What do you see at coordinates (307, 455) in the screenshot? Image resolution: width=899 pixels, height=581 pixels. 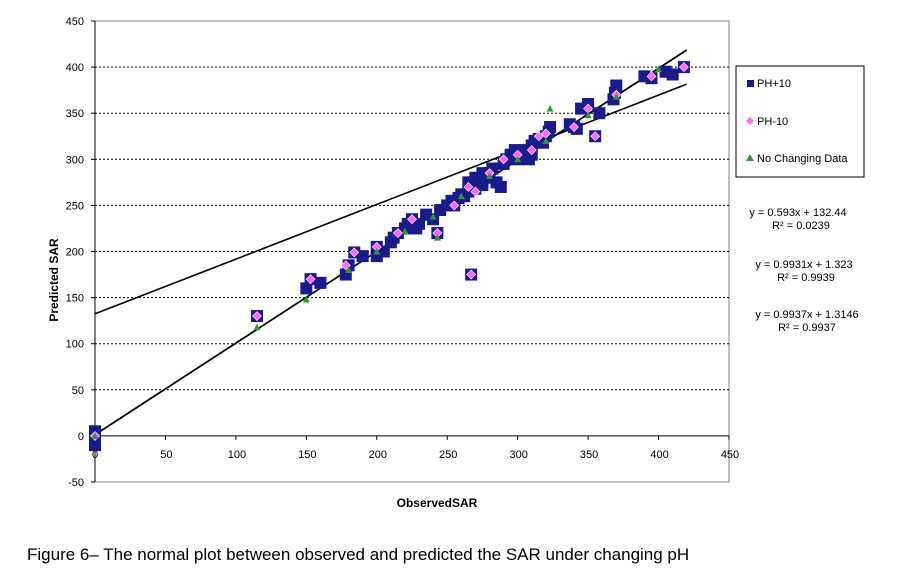 I see `x-tick-label: 150` at bounding box center [307, 455].